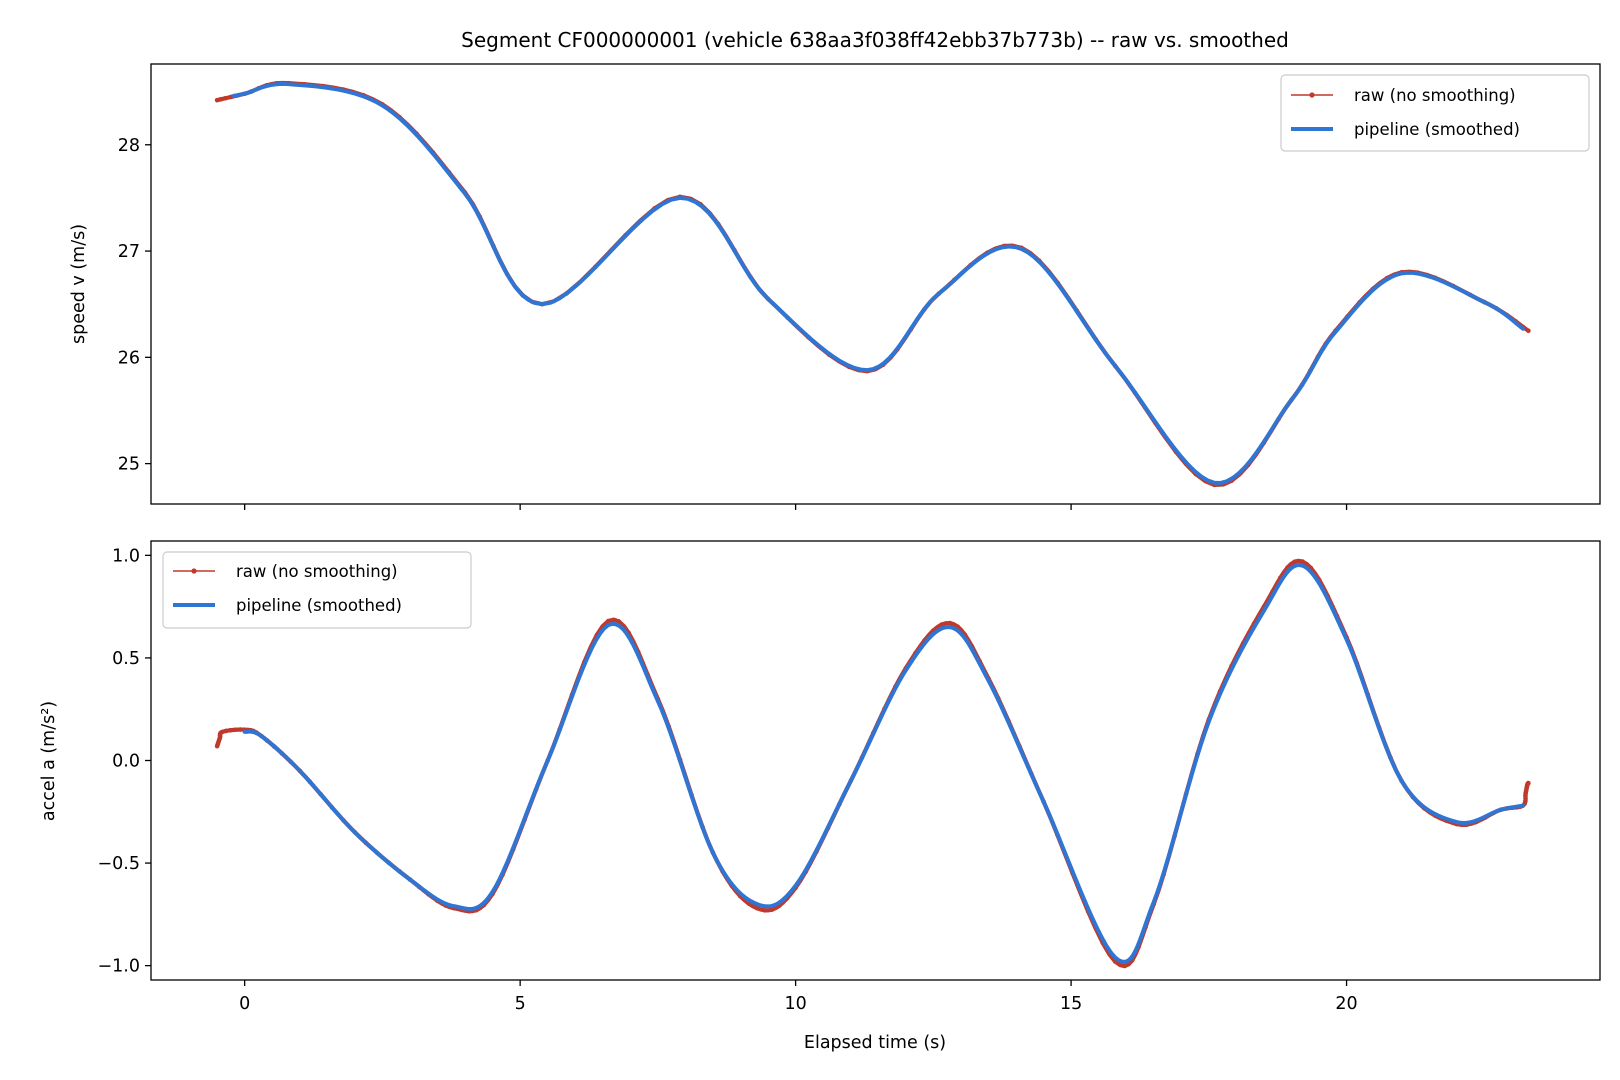 Image resolution: width=1620 pixels, height=1080 pixels. What do you see at coordinates (129, 358) in the screenshot?
I see `speed-y-tick-label: 26` at bounding box center [129, 358].